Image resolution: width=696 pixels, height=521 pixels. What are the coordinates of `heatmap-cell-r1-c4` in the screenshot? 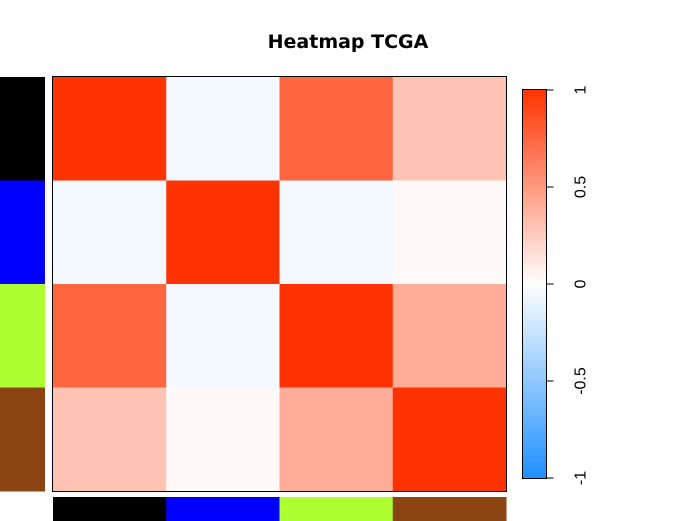 It's located at (449, 129).